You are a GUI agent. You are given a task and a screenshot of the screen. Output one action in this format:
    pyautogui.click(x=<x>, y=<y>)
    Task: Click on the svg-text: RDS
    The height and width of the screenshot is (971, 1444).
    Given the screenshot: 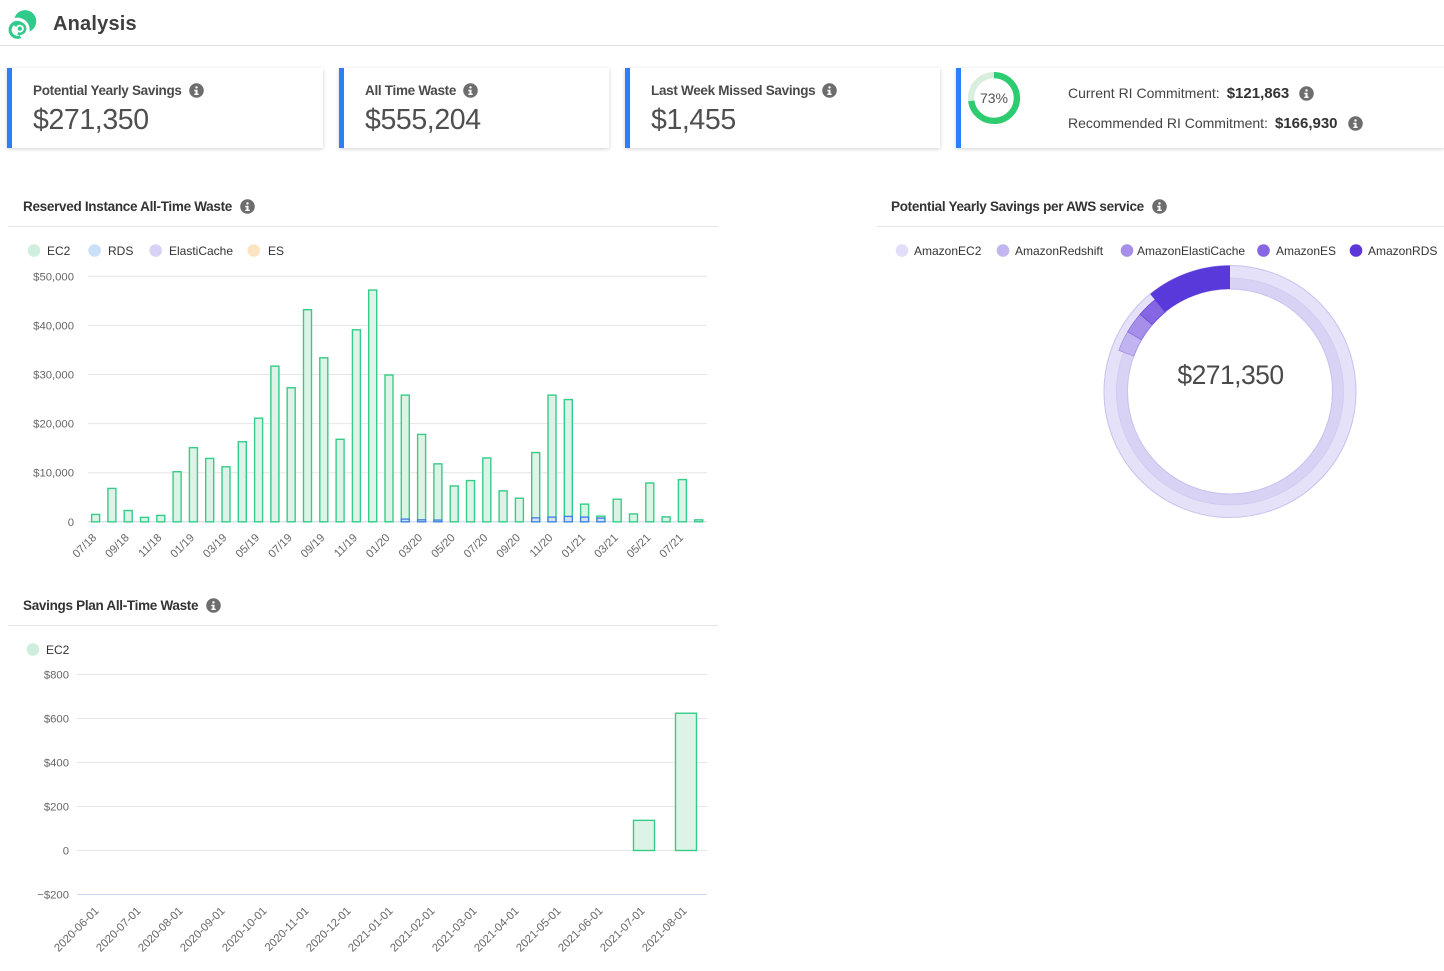 What is the action you would take?
    pyautogui.click(x=120, y=251)
    